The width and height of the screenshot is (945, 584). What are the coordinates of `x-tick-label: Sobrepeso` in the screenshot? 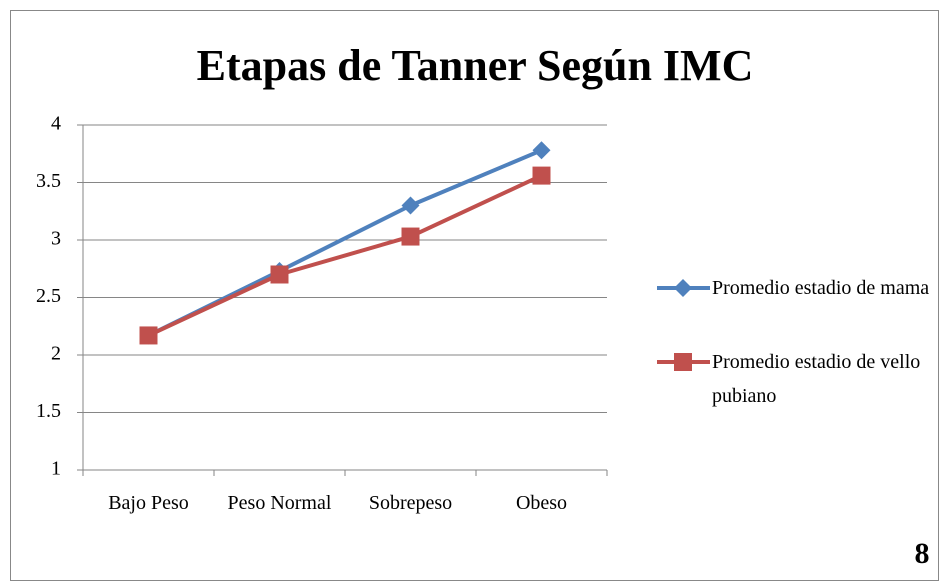 It's located at (410, 503).